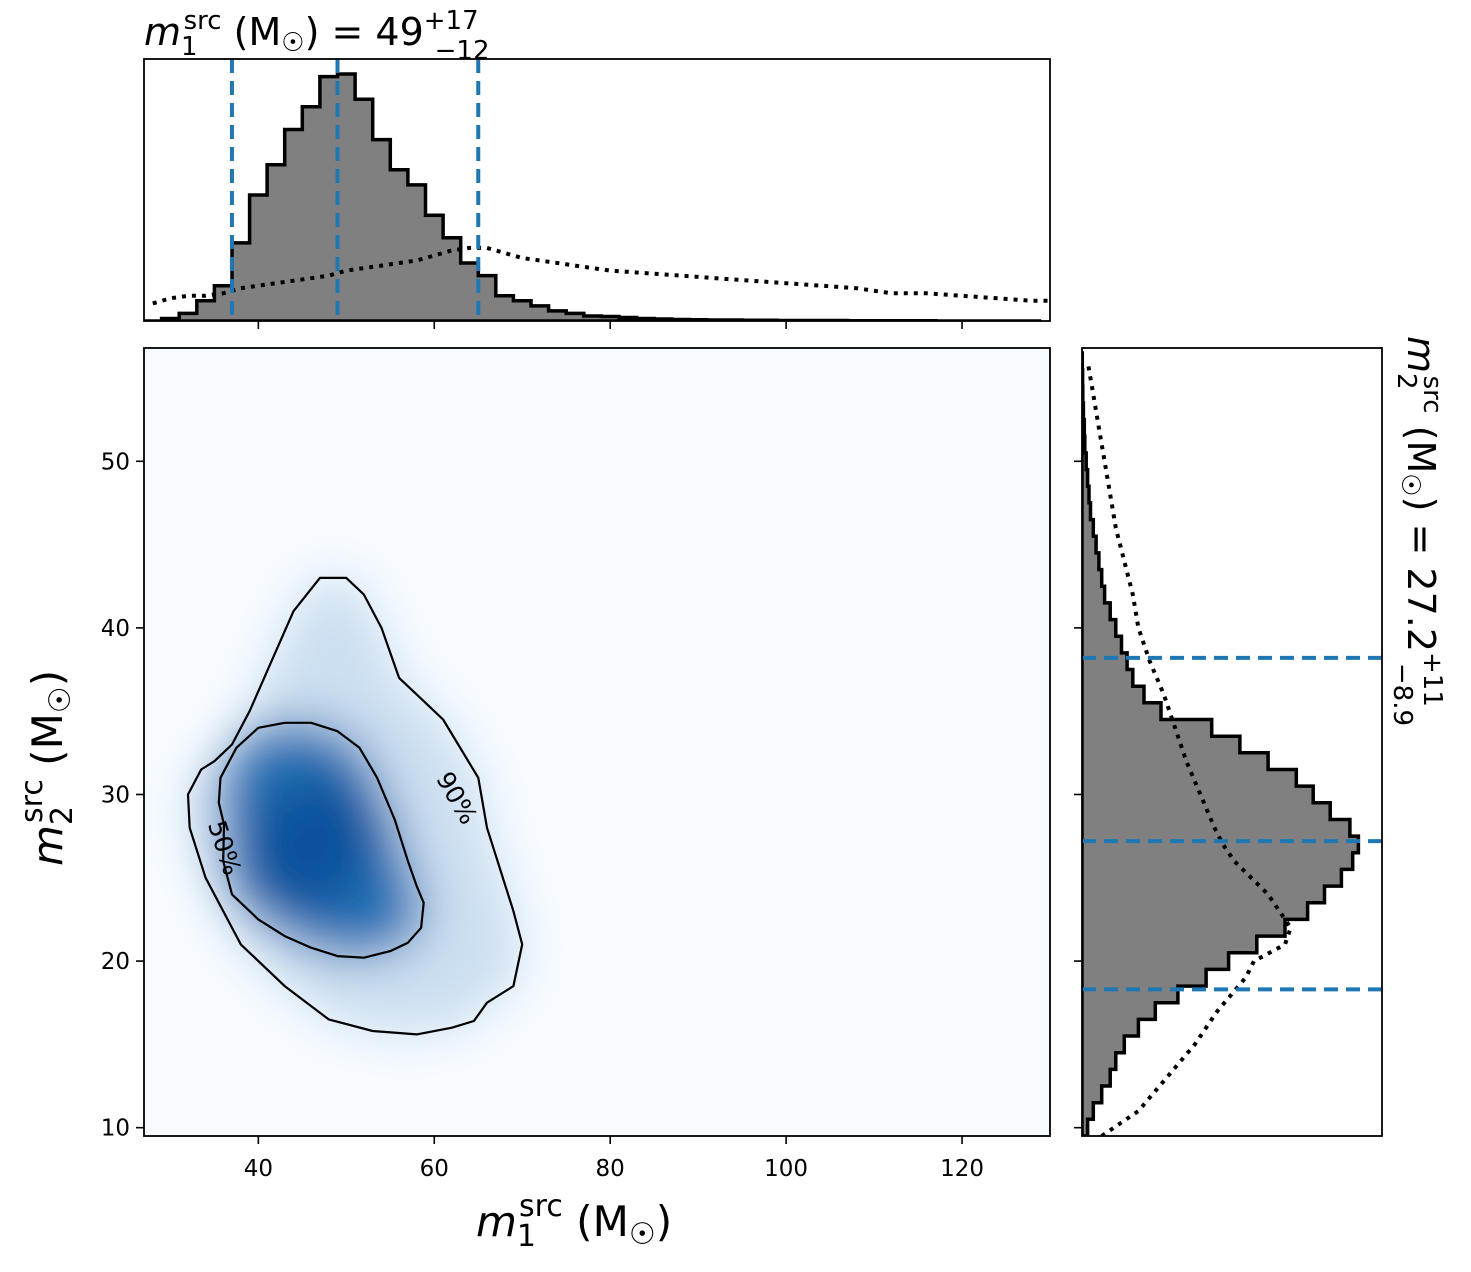  I want to click on x-tick-label-80: 80, so click(610, 1169).